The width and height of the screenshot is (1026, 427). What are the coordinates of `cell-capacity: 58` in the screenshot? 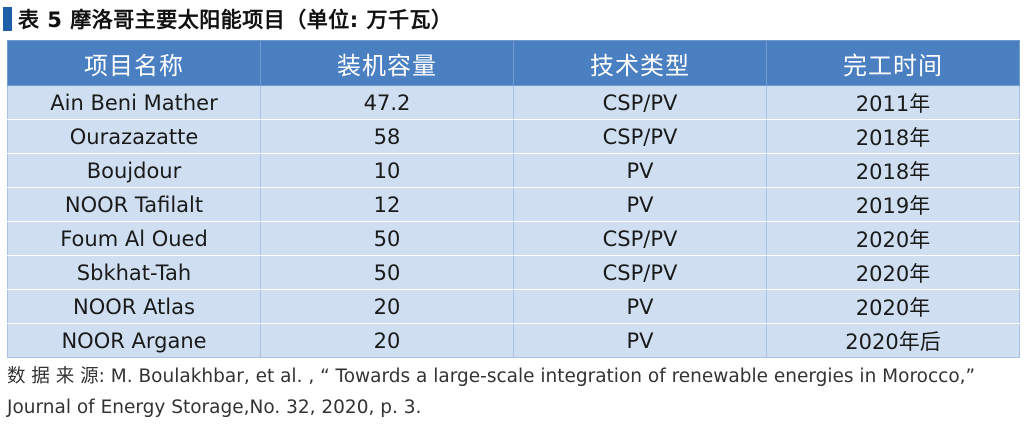 It's located at (387, 136).